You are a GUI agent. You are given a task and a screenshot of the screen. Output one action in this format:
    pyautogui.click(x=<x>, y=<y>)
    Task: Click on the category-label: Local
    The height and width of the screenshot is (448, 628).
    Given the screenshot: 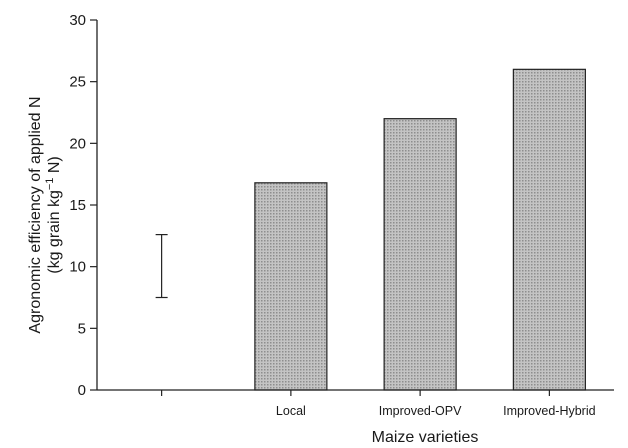 What is the action you would take?
    pyautogui.click(x=291, y=411)
    